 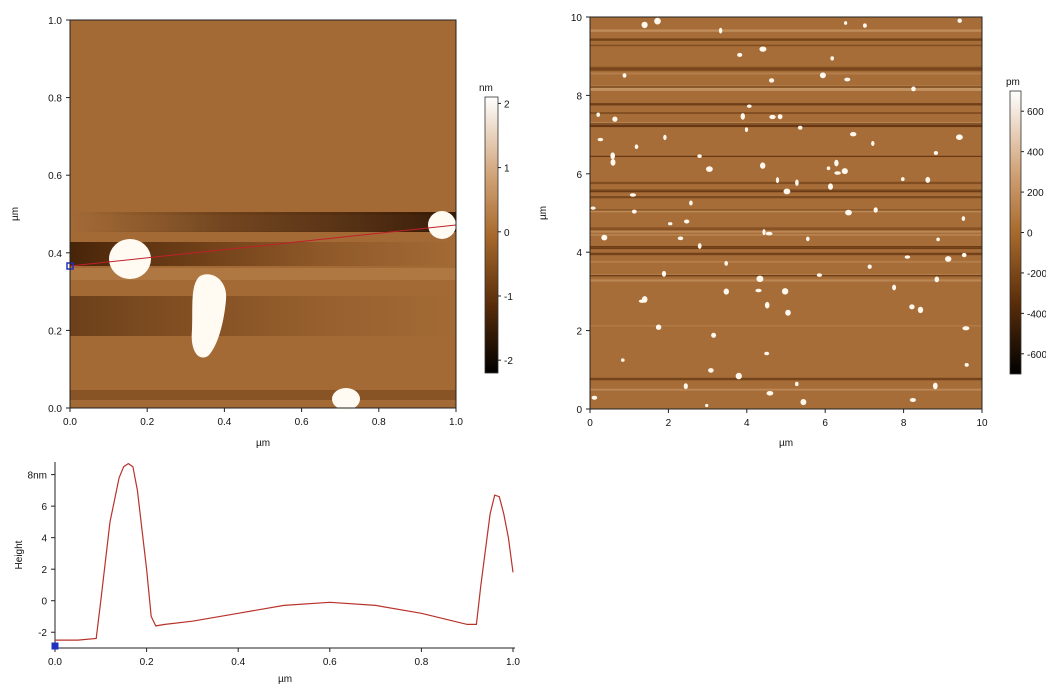 I want to click on colorbar-tick-label: 2, so click(x=507, y=104).